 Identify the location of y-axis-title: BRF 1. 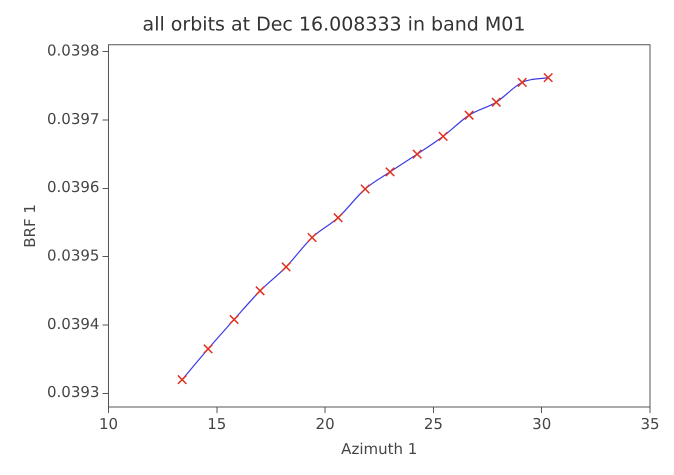
(29, 226).